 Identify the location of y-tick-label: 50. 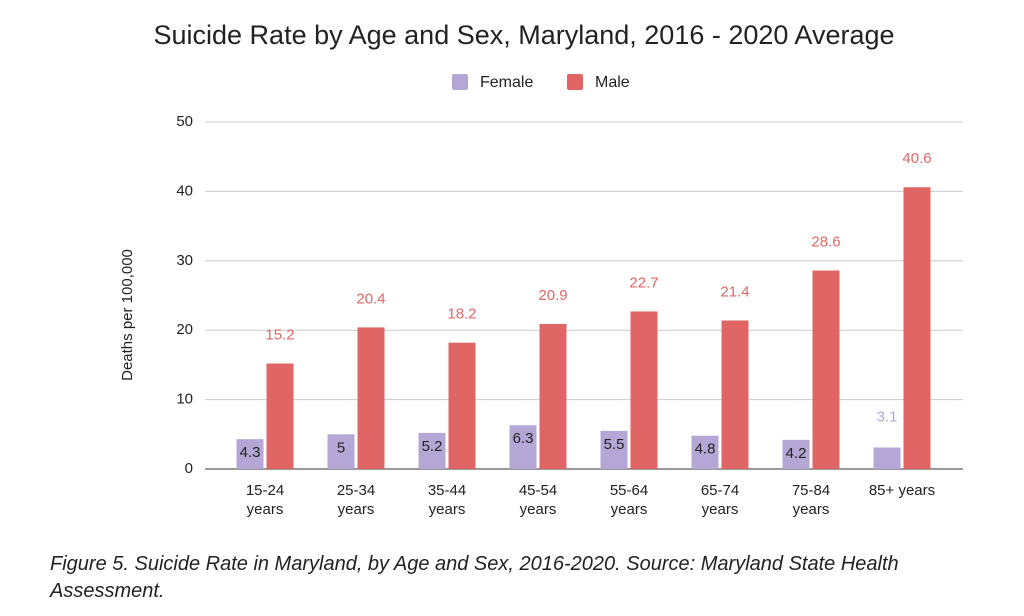
(184, 121).